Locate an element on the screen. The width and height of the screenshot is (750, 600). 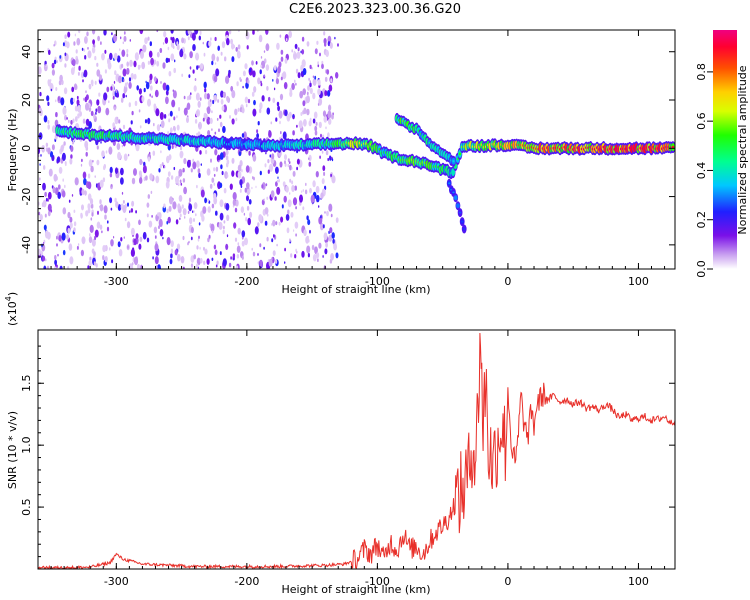
spectrogram-x-label: Height of straight line (km) is located at coordinates (355, 289).